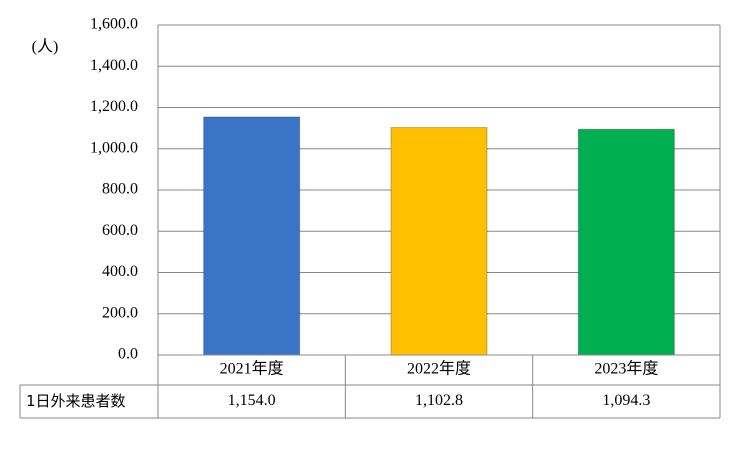 Image resolution: width=730 pixels, height=457 pixels. What do you see at coordinates (439, 400) in the screenshot?
I see `table-value: 1,102.8` at bounding box center [439, 400].